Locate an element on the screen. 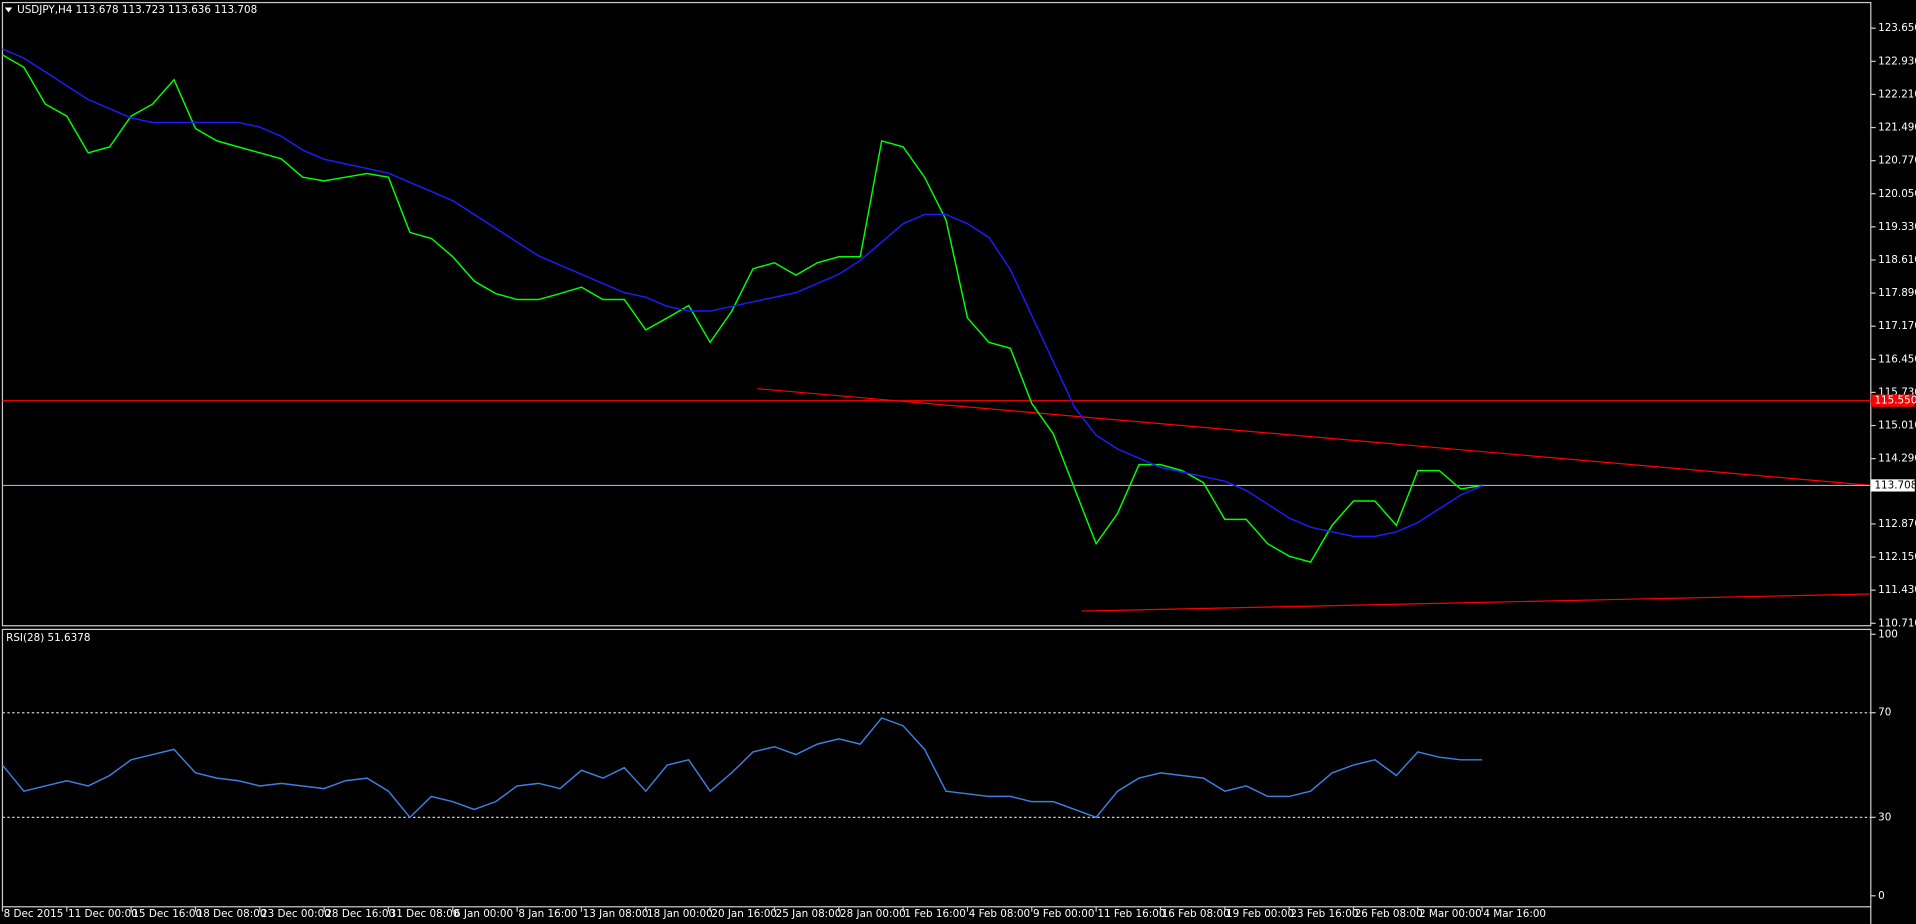 The height and width of the screenshot is (924, 1916). x-tick-label: 1 Feb 16:00 is located at coordinates (934, 914).